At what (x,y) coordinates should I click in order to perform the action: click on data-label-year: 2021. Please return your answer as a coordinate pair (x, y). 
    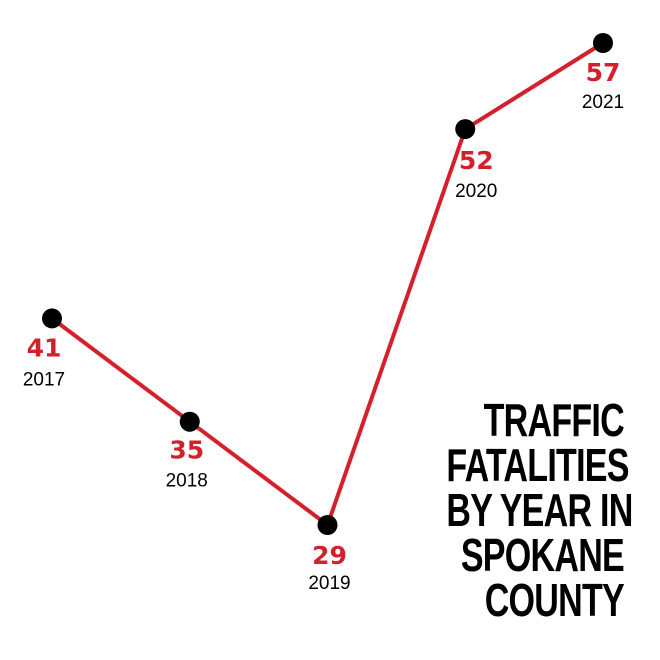
    Looking at the image, I should click on (603, 102).